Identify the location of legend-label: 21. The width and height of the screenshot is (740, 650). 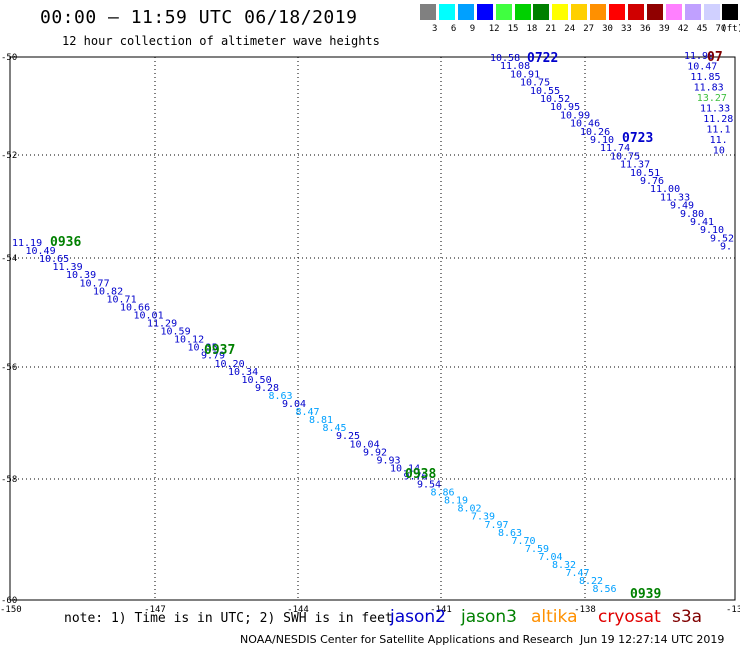
(551, 29).